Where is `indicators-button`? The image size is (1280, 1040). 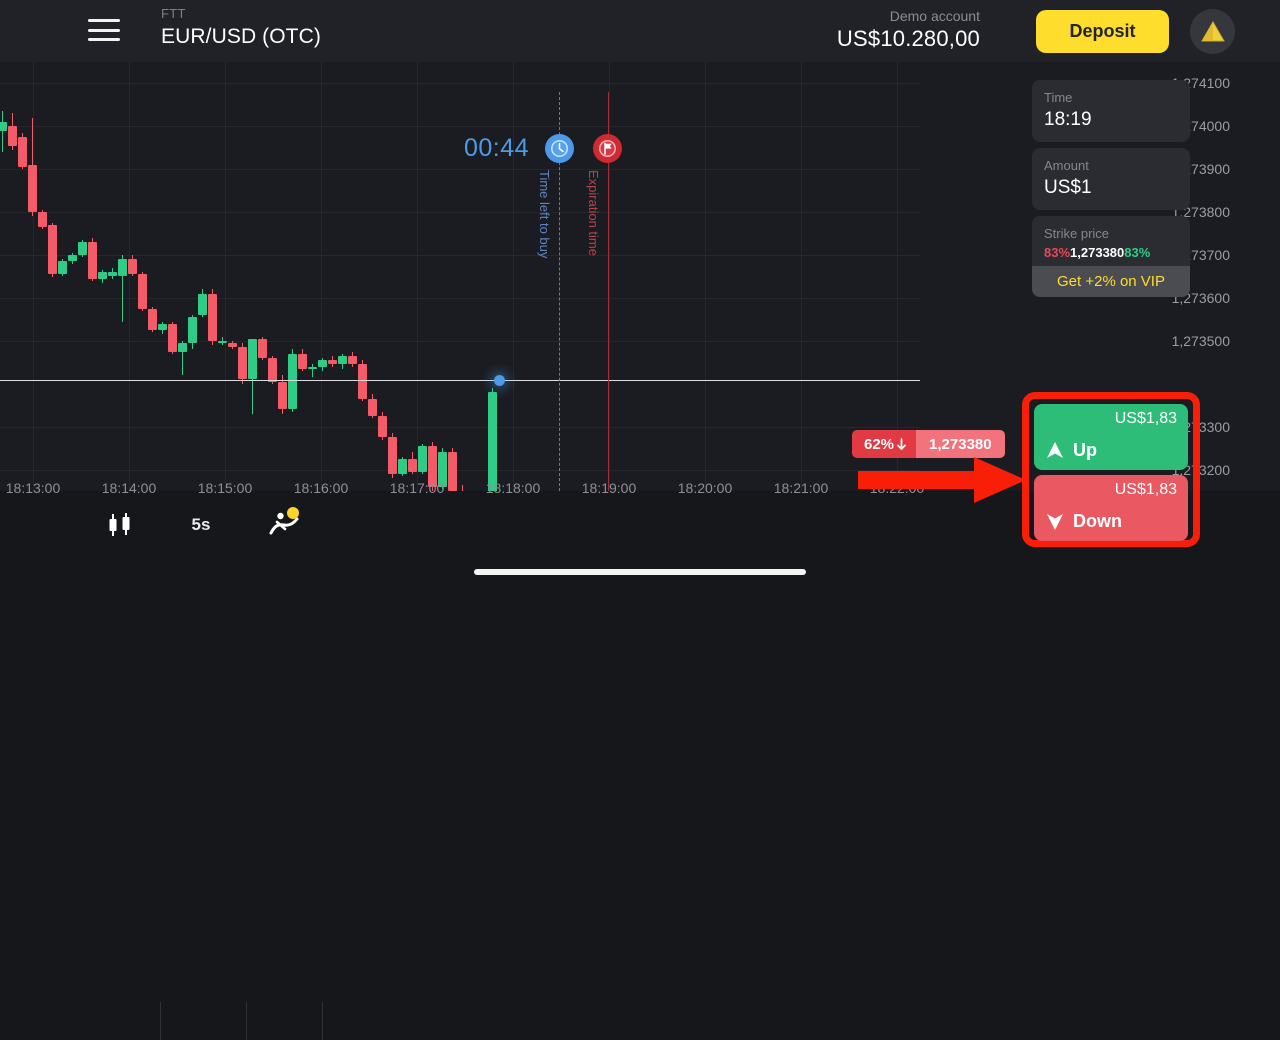 indicators-button is located at coordinates (284, 523).